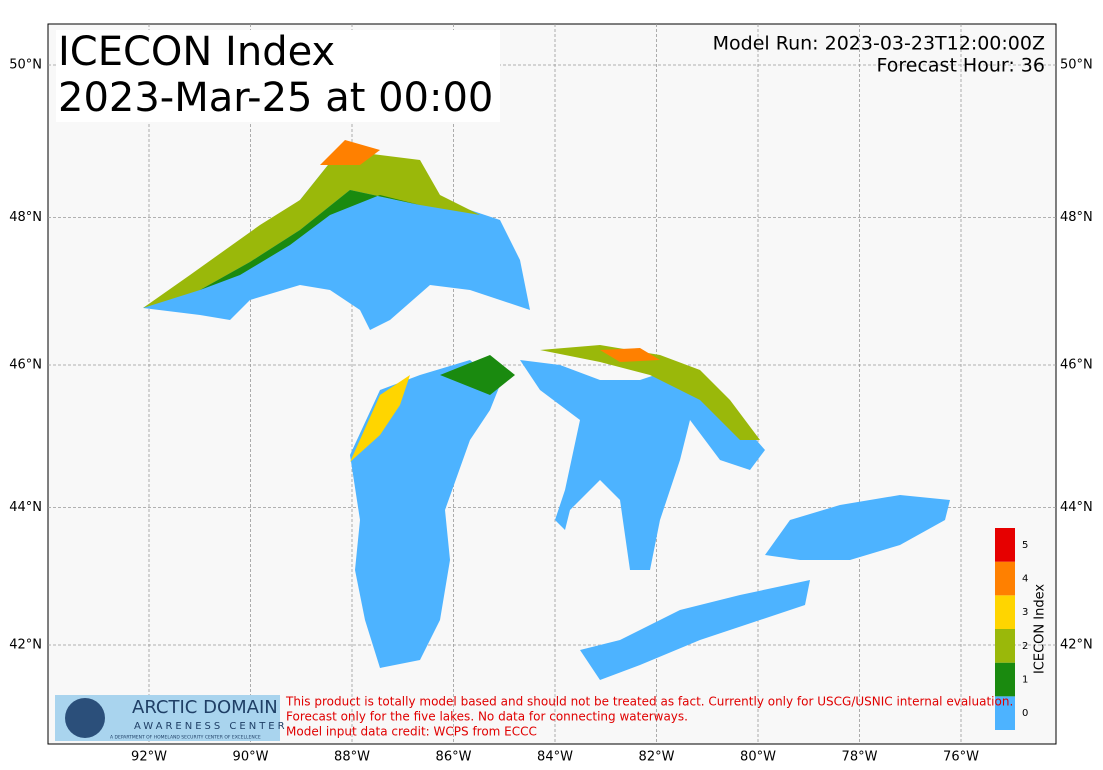 The image size is (1103, 770). What do you see at coordinates (758, 757) in the screenshot?
I see `lon-tick-label: 80°W` at bounding box center [758, 757].